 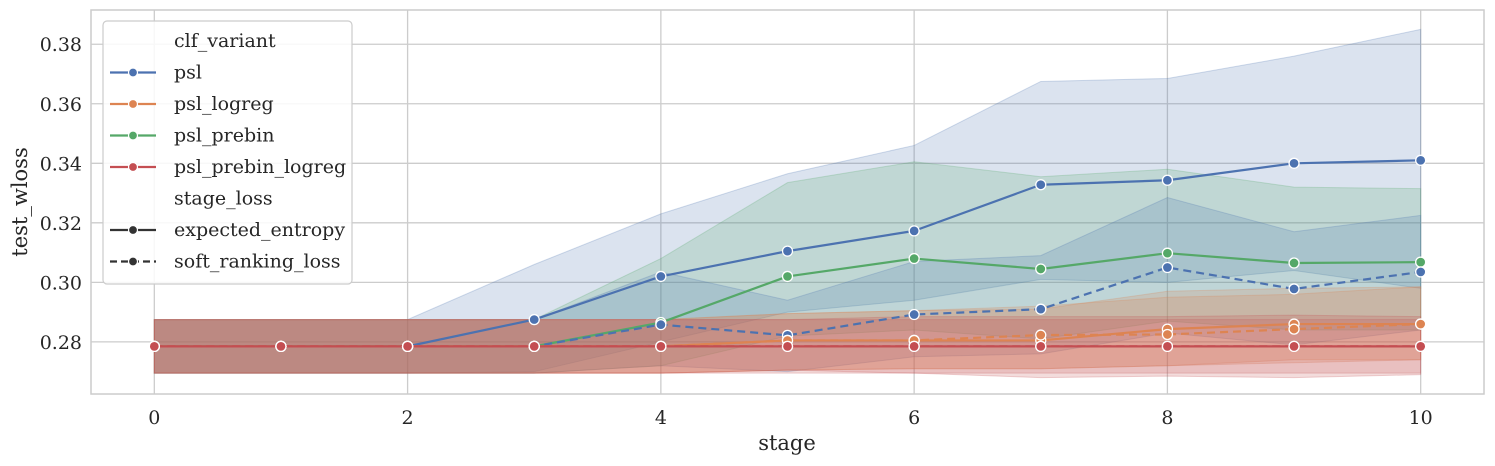 I want to click on legend-title-stage-loss: stage_loss, so click(x=223, y=199).